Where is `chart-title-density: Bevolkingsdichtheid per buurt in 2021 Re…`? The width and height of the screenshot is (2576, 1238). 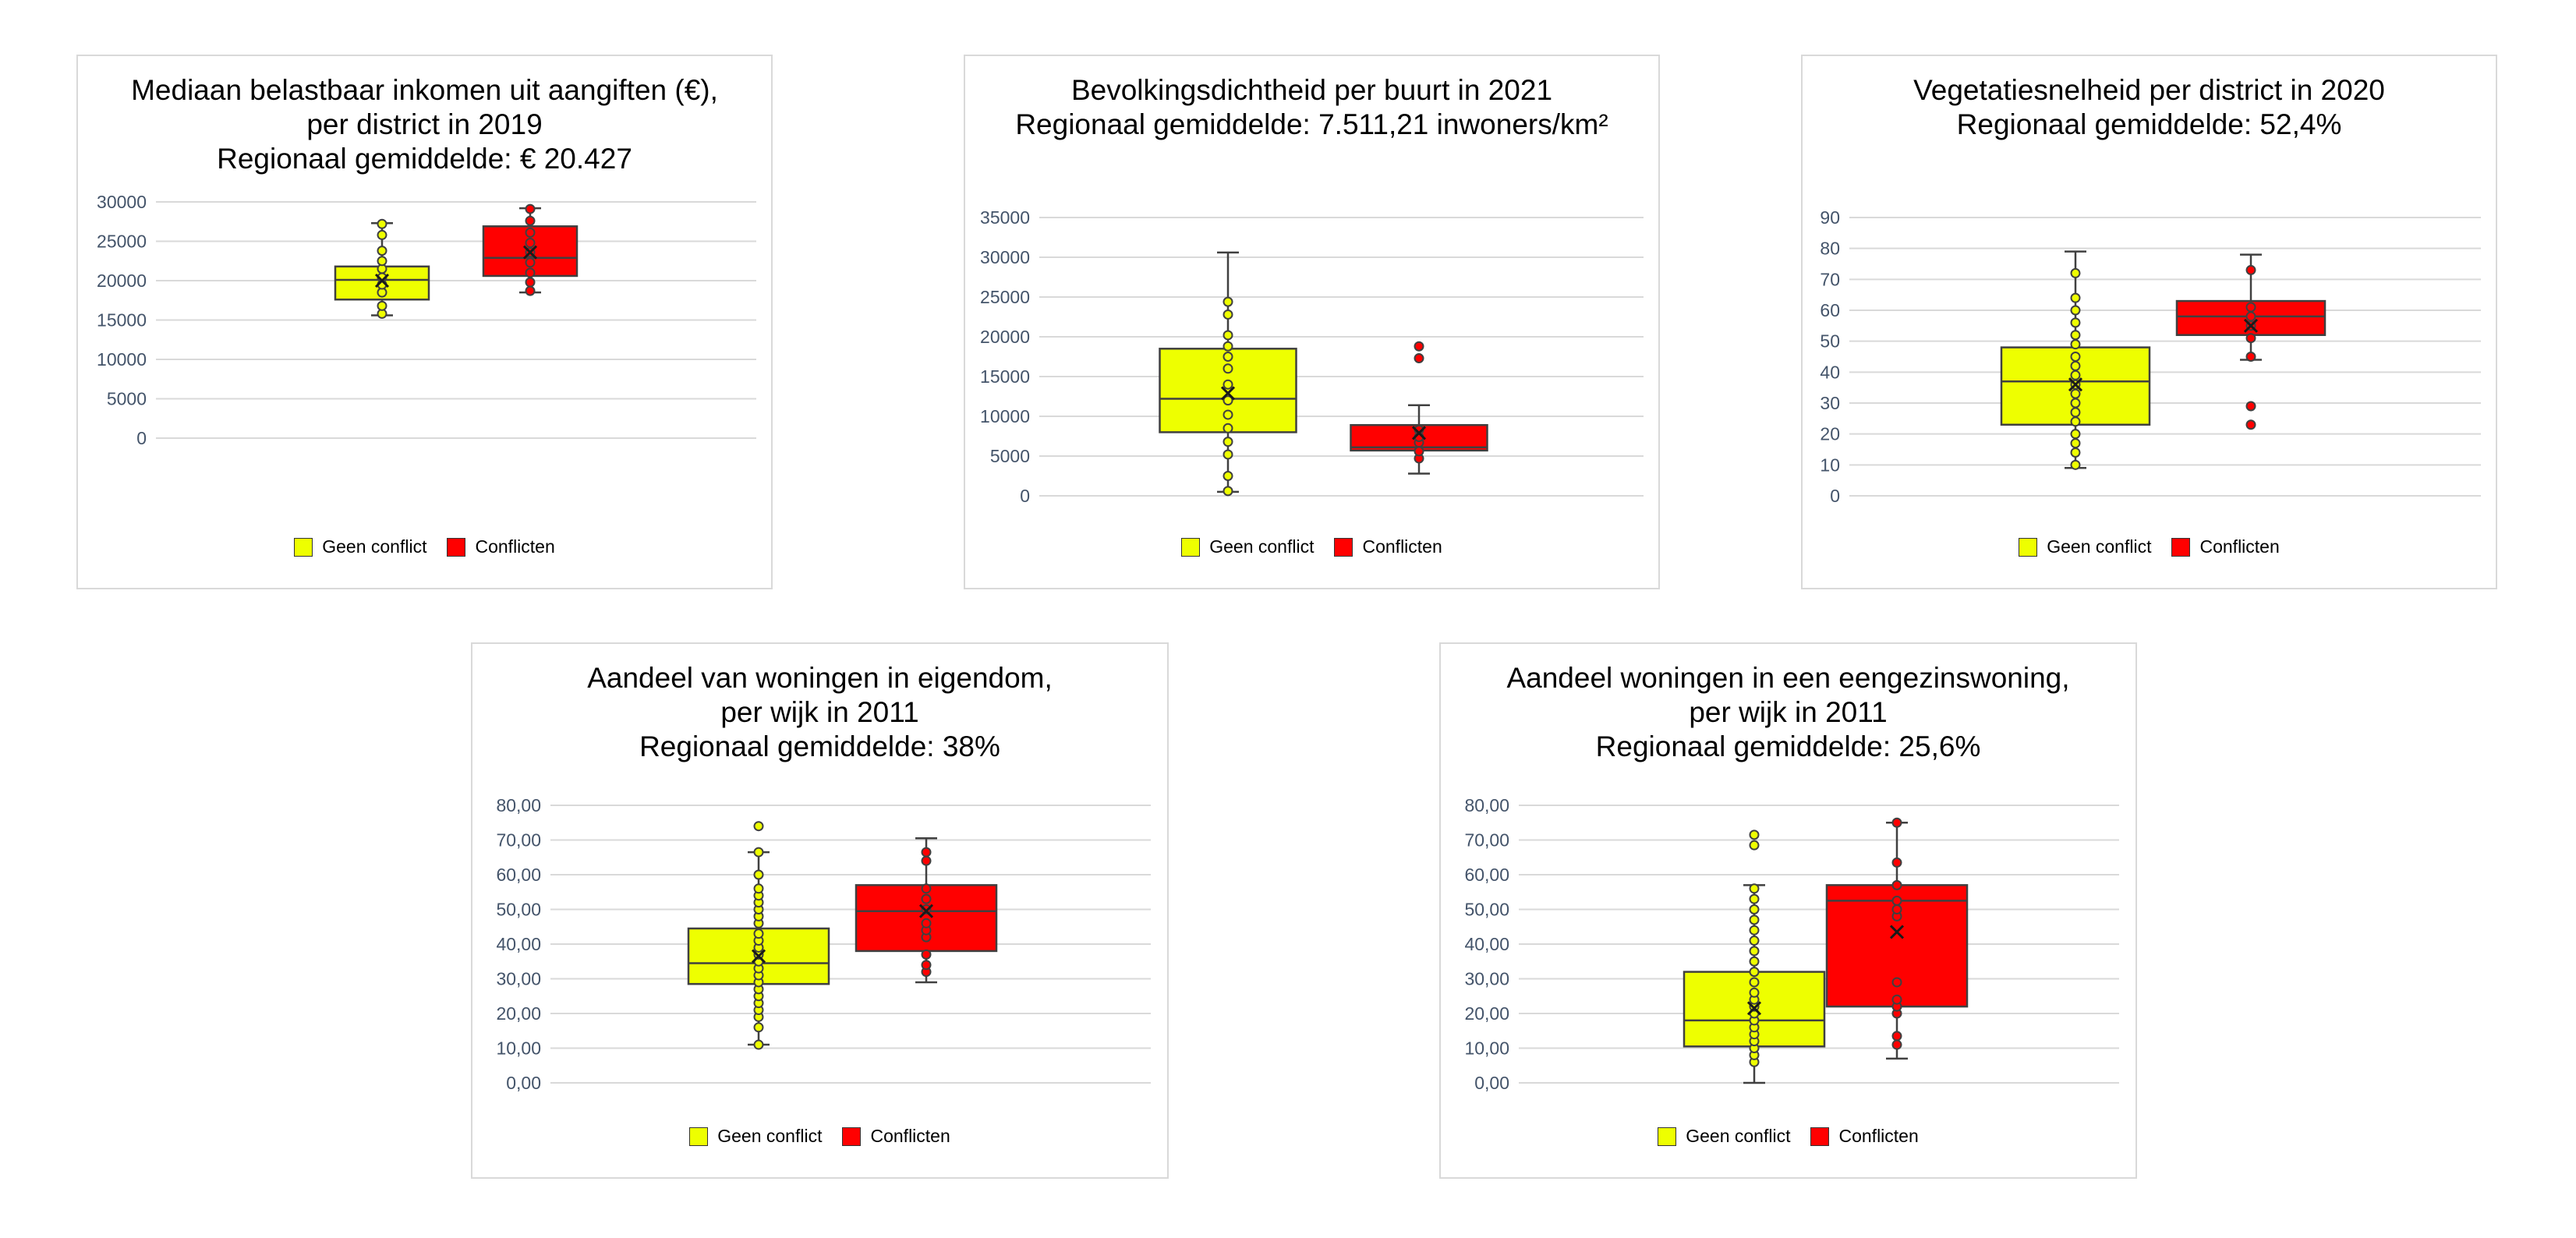 chart-title-density: Bevolkingsdichtheid per buurt in 2021 Re… is located at coordinates (1311, 107).